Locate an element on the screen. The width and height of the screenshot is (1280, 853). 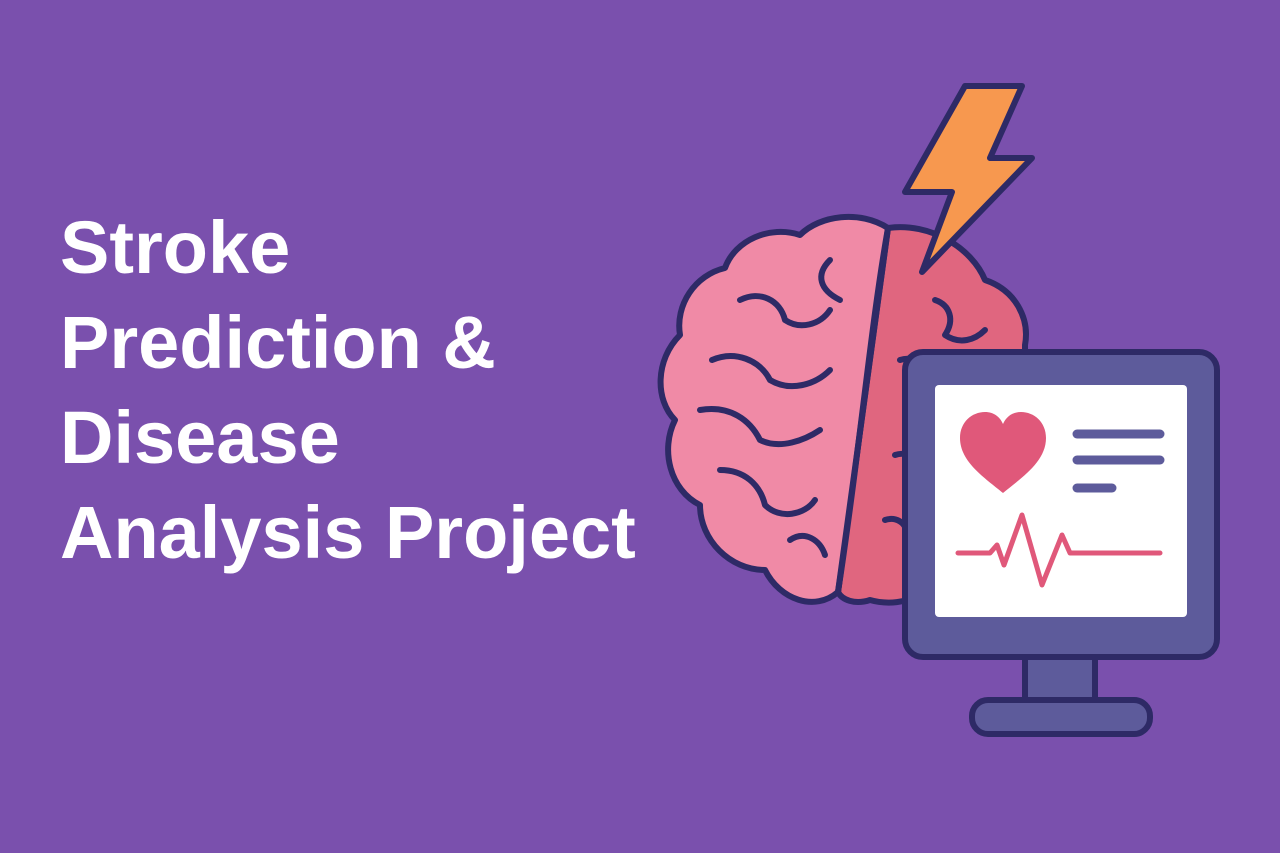
title-line: Stroke is located at coordinates (175, 247).